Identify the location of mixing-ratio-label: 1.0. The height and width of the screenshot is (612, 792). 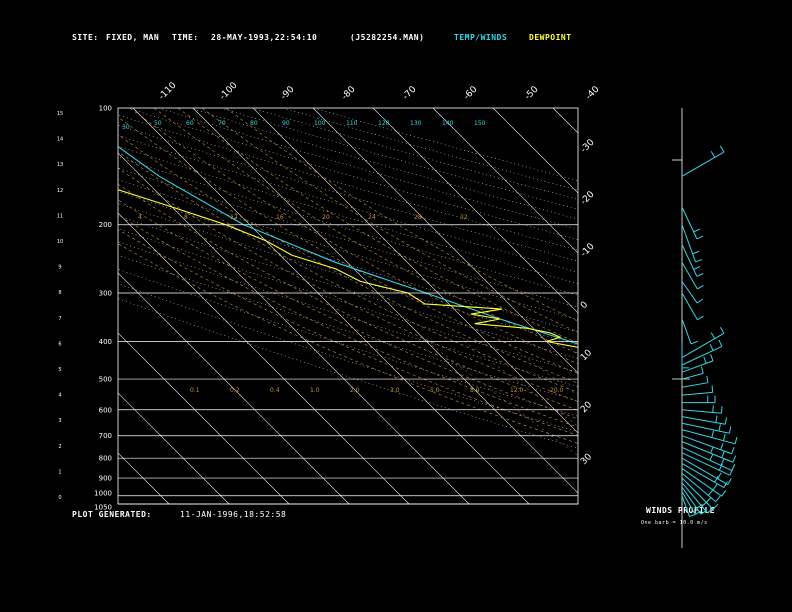
(315, 390).